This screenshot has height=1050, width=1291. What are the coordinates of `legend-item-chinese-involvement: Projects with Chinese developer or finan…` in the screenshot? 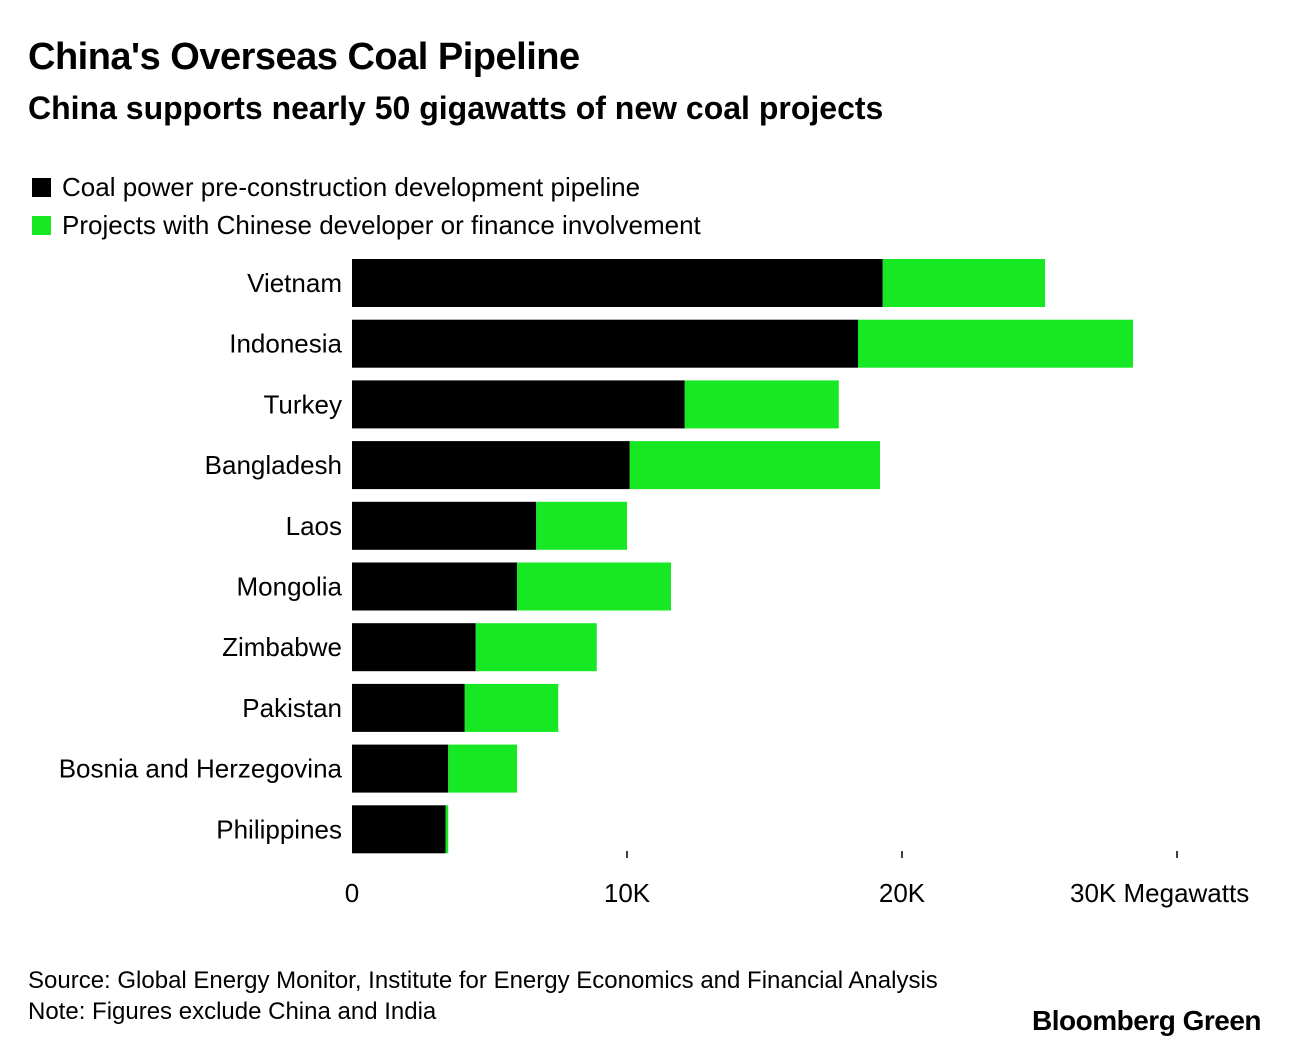 It's located at (366, 225).